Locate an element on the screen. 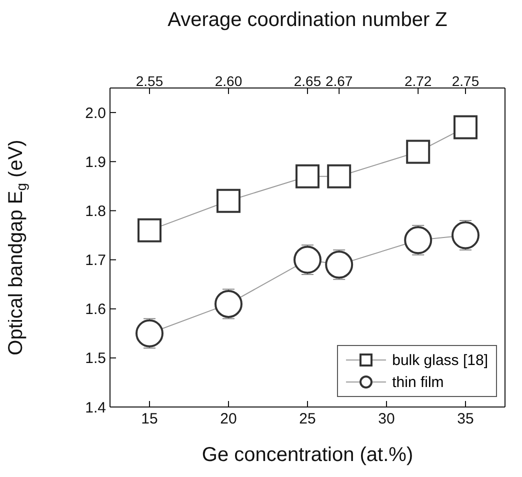 The width and height of the screenshot is (522, 477). x-tick-label: 15 is located at coordinates (149, 419).